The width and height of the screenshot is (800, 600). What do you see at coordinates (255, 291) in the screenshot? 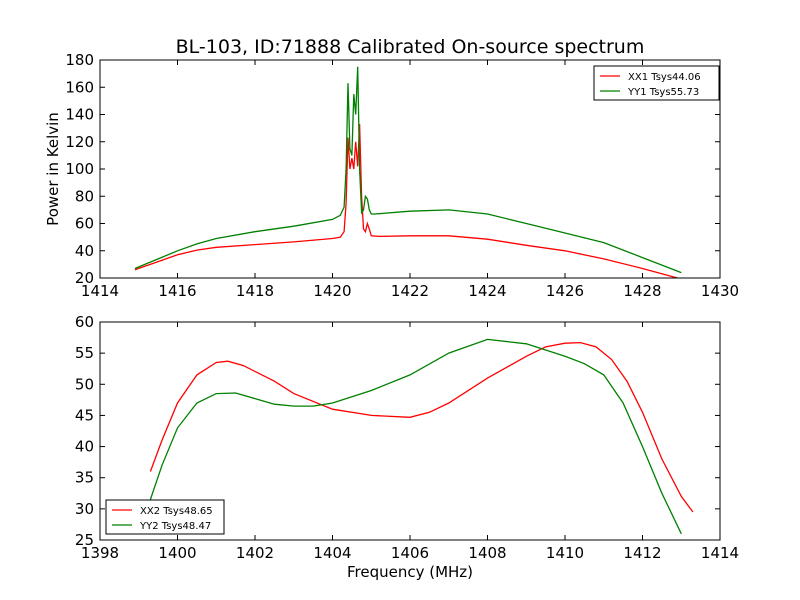
I see `x-tick-label: 1418` at bounding box center [255, 291].